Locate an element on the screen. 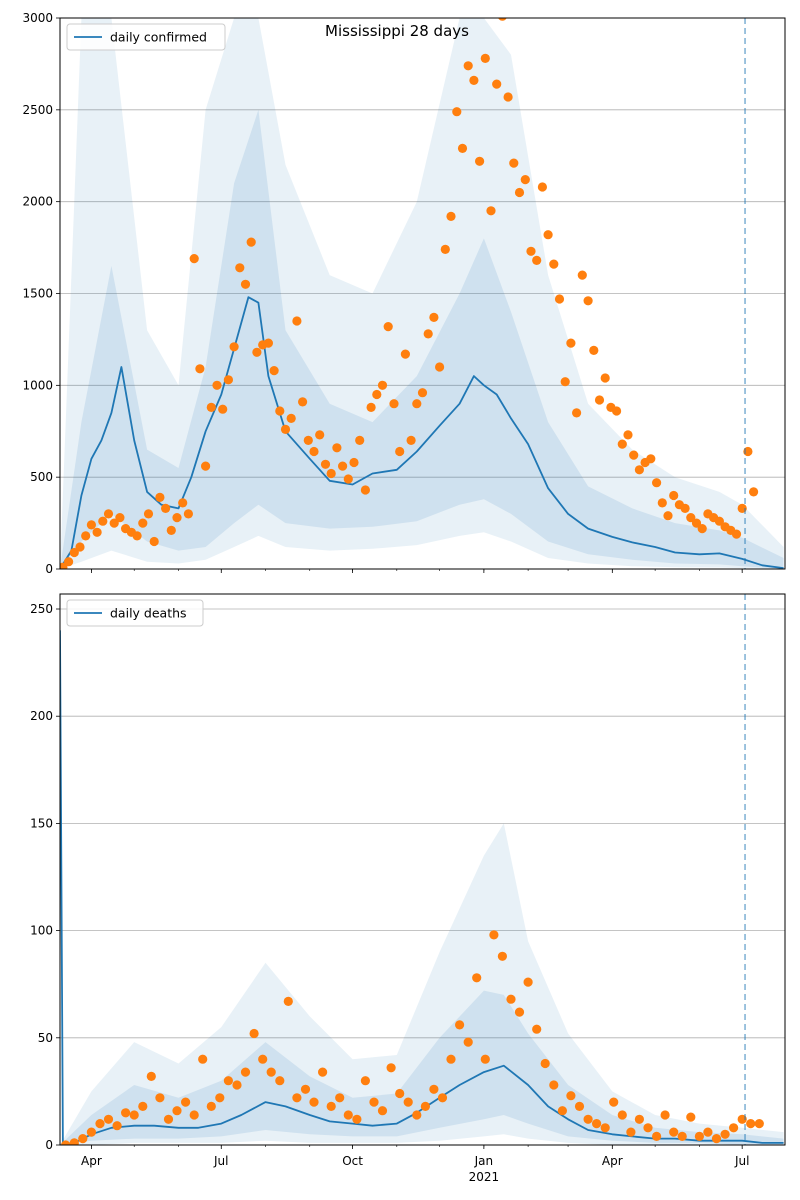  y-tick-label: 50 is located at coordinates (45, 1038).